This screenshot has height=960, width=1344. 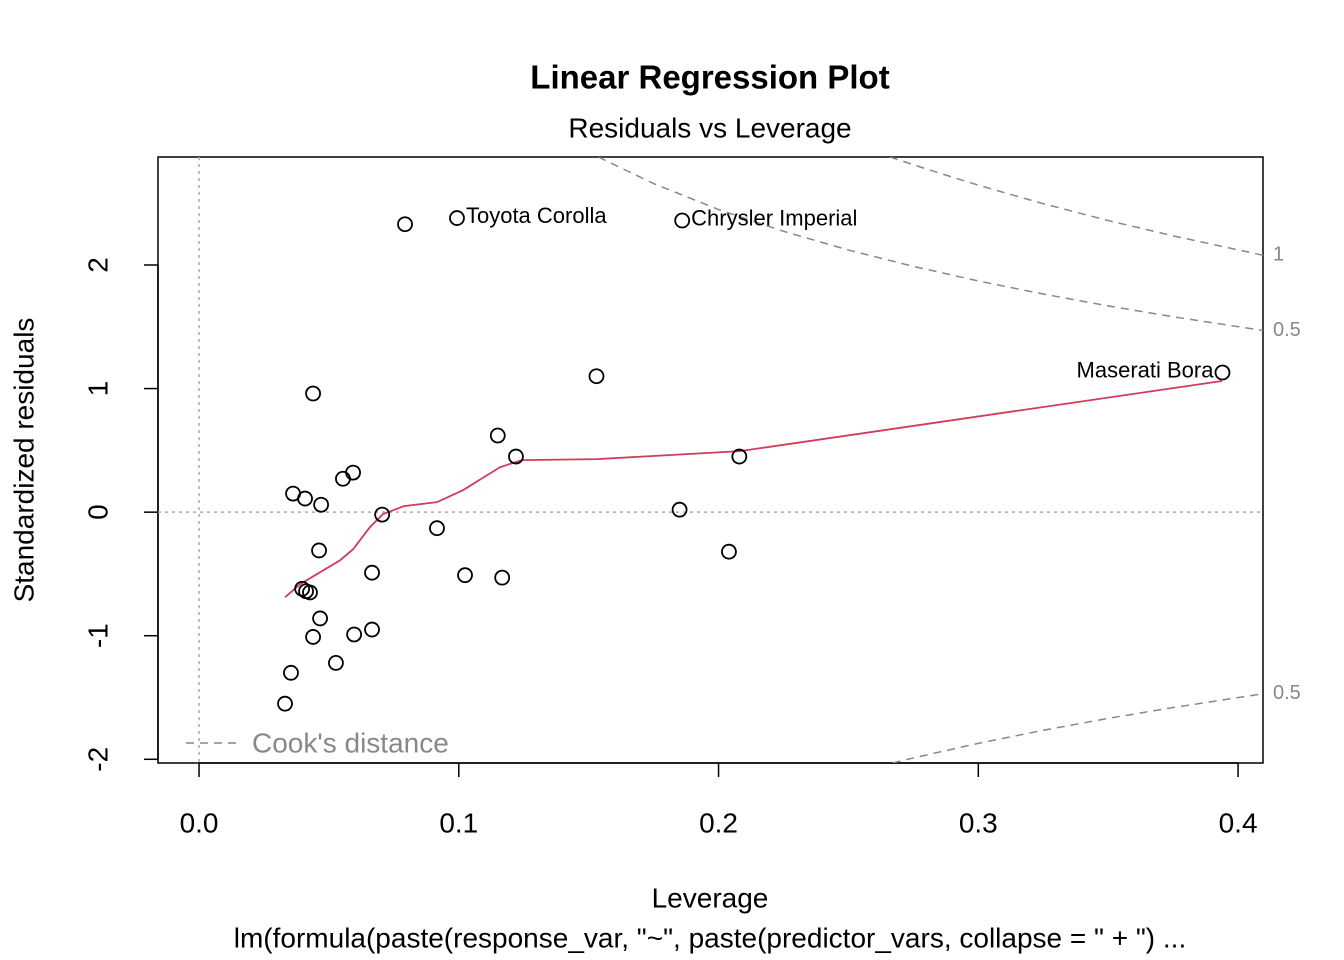 What do you see at coordinates (1278, 255) in the screenshot?
I see `contour-label: 1` at bounding box center [1278, 255].